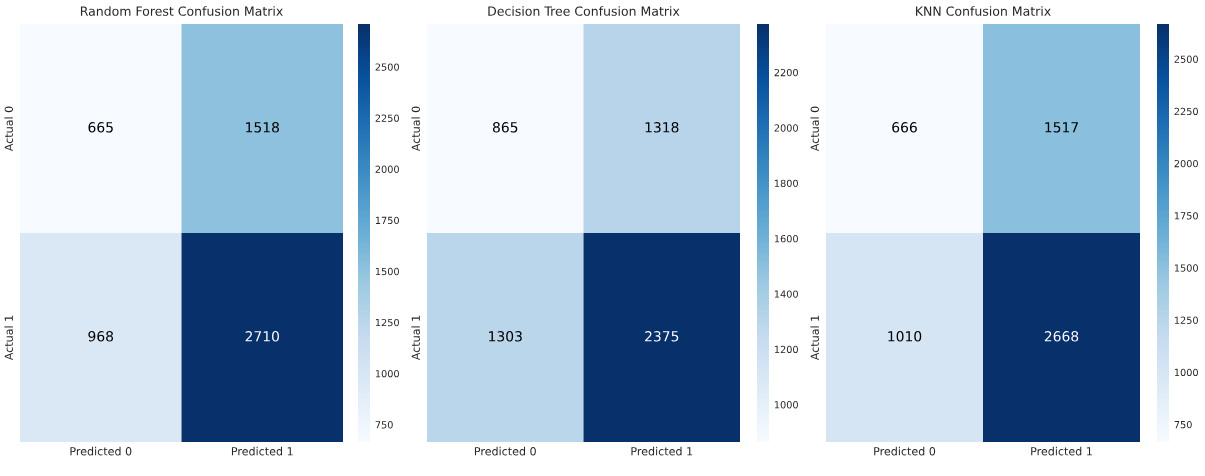  I want to click on color-bar-label: 1800, so click(786, 183).